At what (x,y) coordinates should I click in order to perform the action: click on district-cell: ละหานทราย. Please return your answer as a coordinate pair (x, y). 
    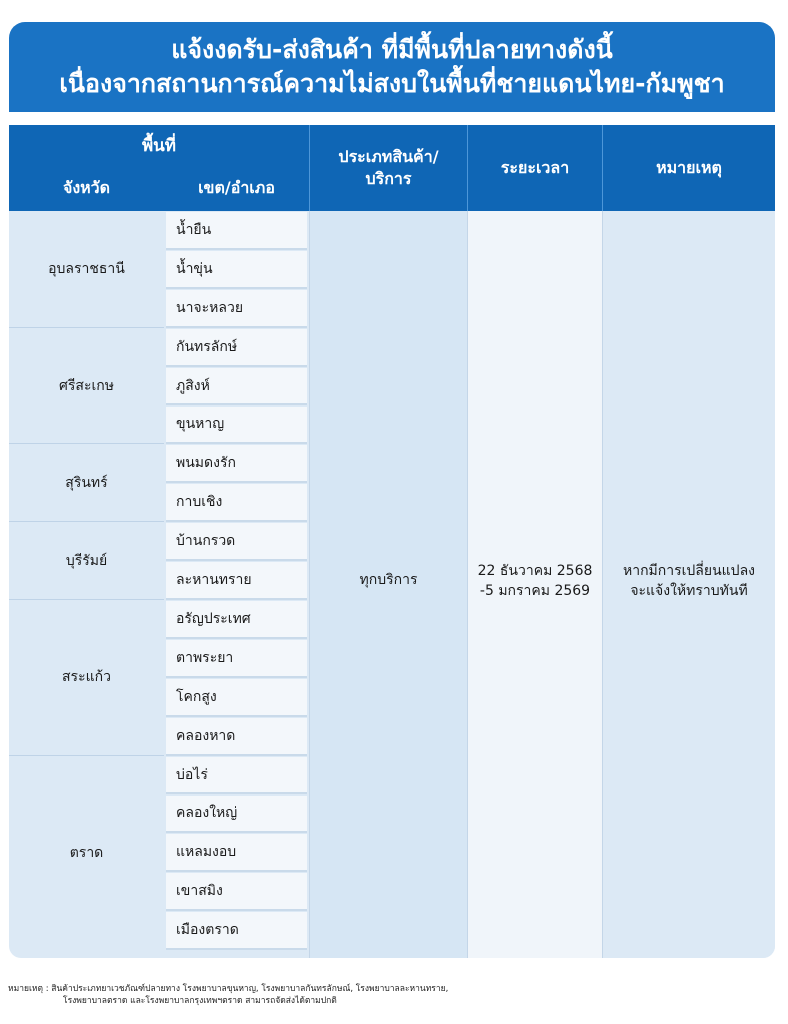
    Looking at the image, I should click on (236, 581).